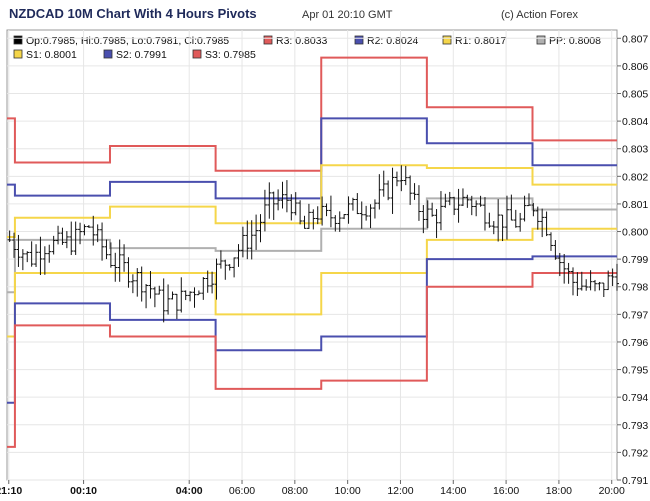 The width and height of the screenshot is (650, 501). What do you see at coordinates (506, 491) in the screenshot?
I see `x-tick-label: 16:00` at bounding box center [506, 491].